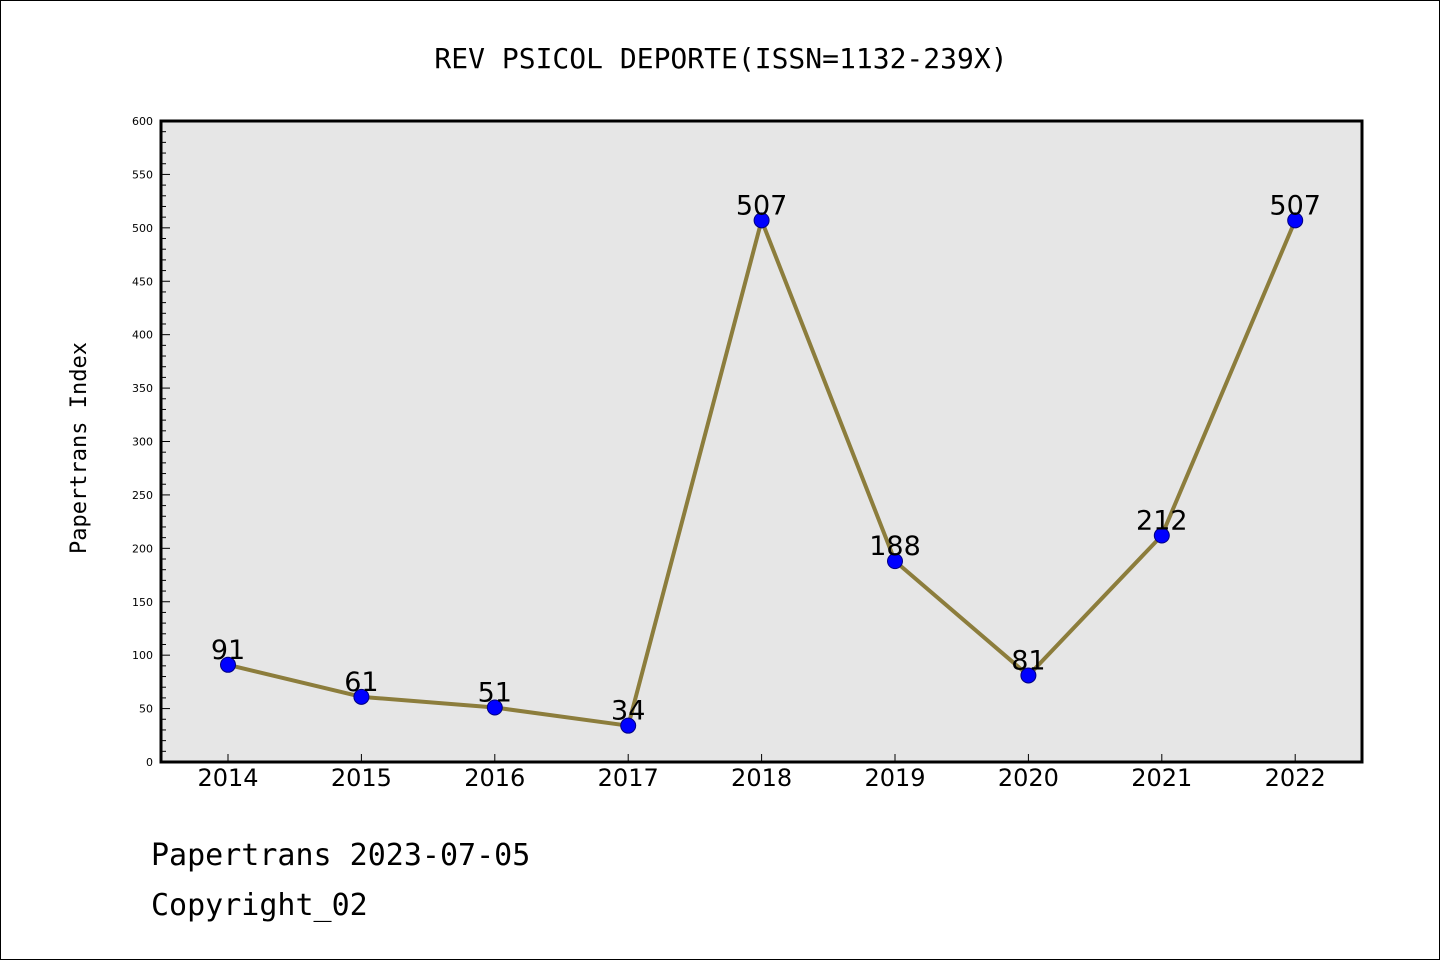  Describe the element at coordinates (142, 121) in the screenshot. I see `y-tick-label: 600` at that location.